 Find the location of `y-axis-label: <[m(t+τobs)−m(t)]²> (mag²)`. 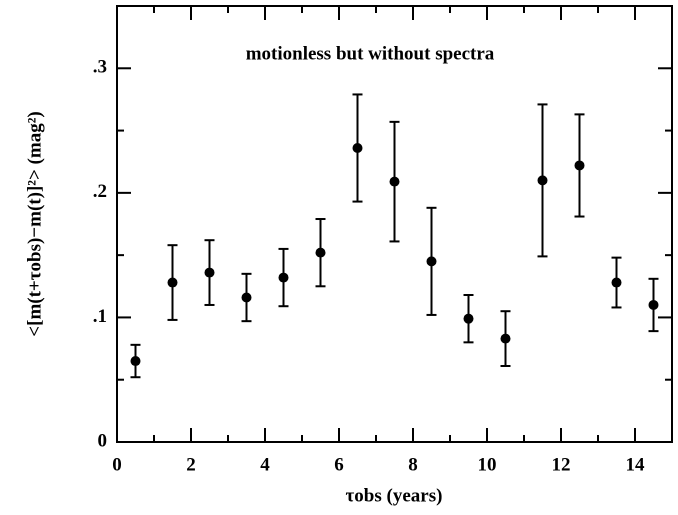

y-axis-label: <[m(t+τobs)−m(t)]²> (mag²) is located at coordinates (34, 223).